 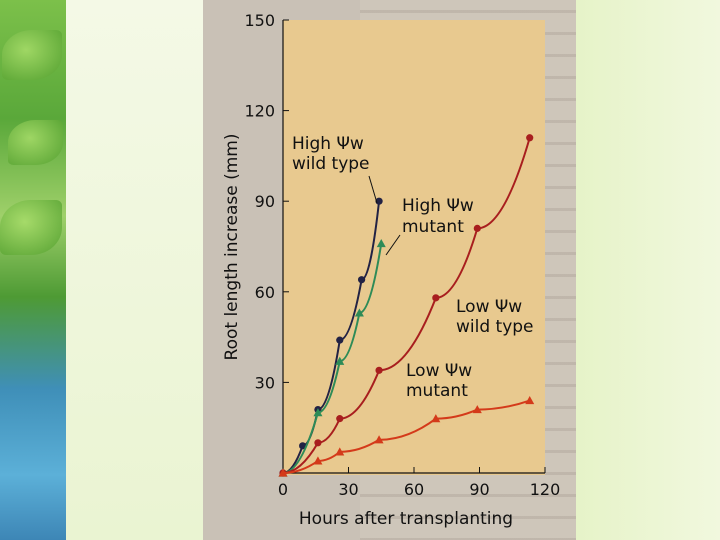 I want to click on annotation-high-wild-type: High Ψw wild type, so click(x=335, y=169).